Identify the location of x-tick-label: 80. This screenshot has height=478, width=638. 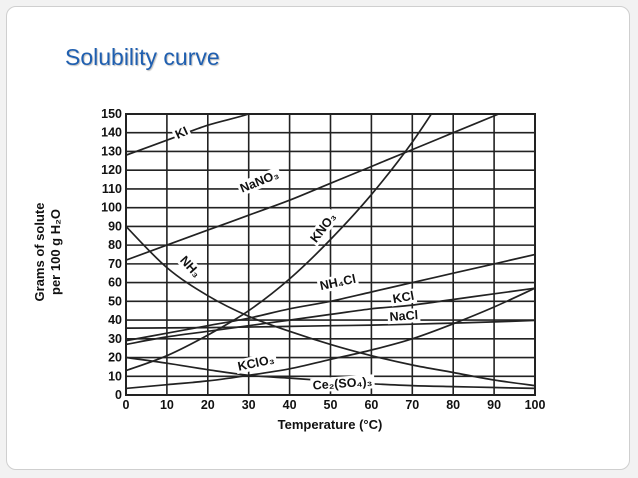
(453, 405).